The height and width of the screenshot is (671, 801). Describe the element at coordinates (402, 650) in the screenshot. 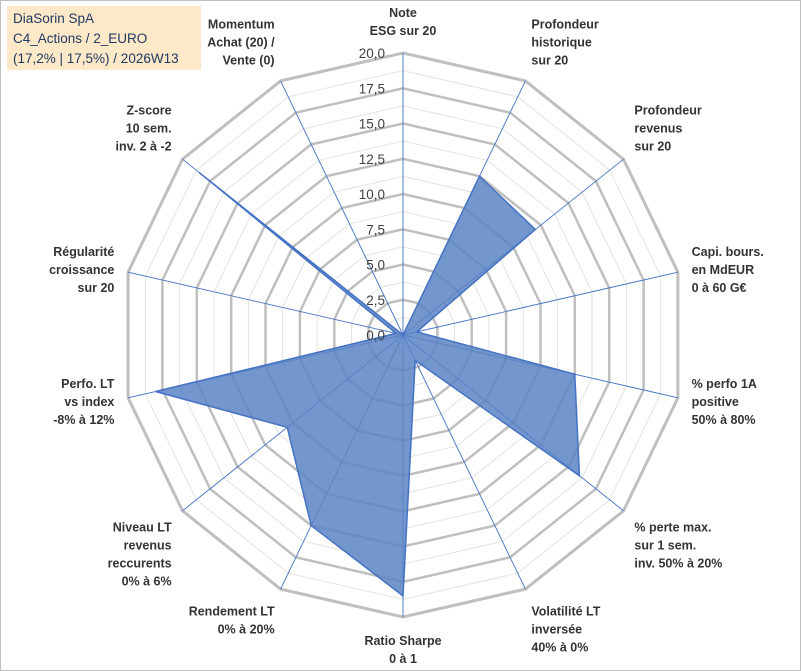

I see `axis-label-7: Ratio Sharpe 0 à 1` at that location.